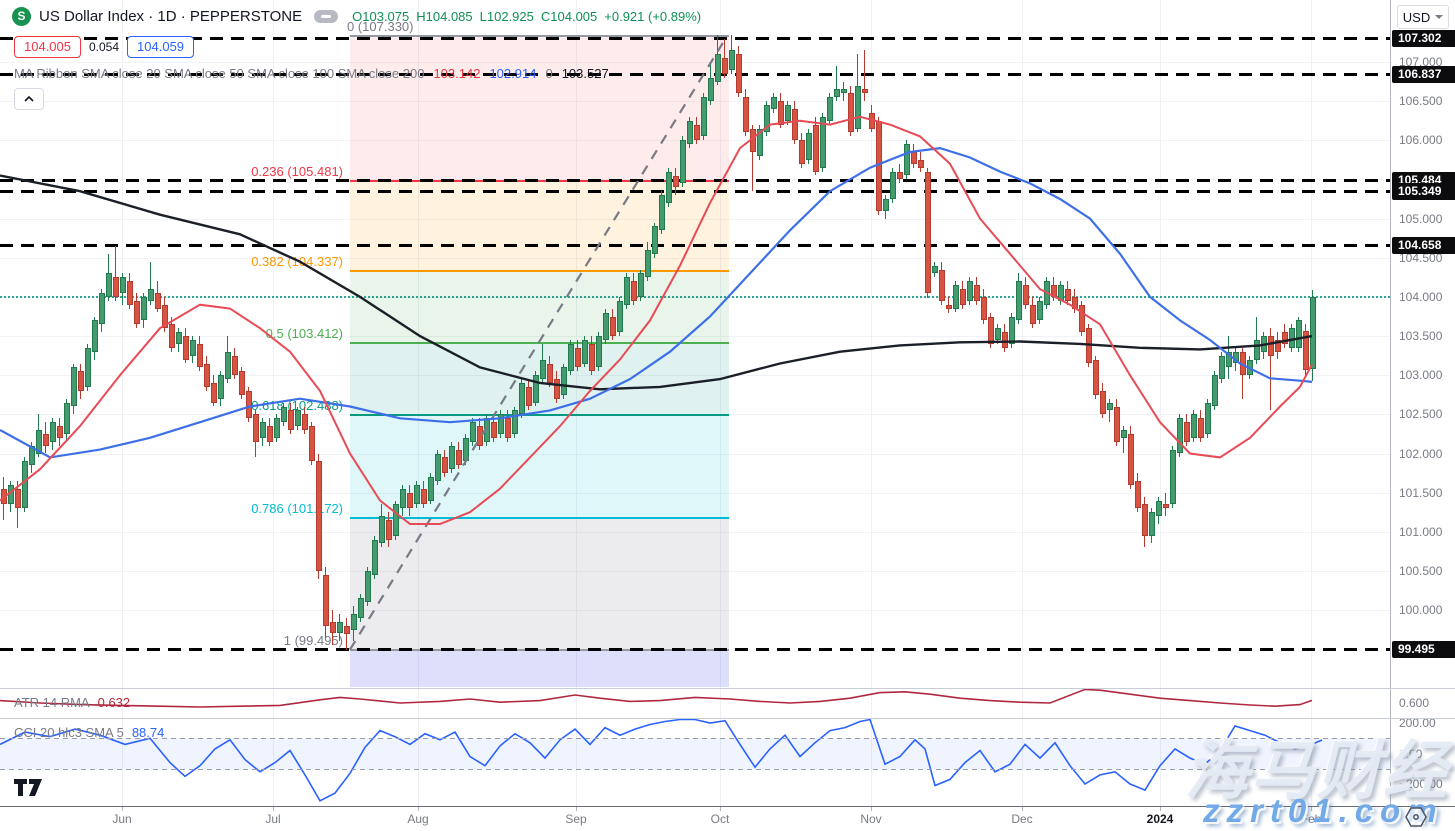 The image size is (1455, 831). Describe the element at coordinates (313, 640) in the screenshot. I see `fib-level-label: 1 (99.495)` at that location.